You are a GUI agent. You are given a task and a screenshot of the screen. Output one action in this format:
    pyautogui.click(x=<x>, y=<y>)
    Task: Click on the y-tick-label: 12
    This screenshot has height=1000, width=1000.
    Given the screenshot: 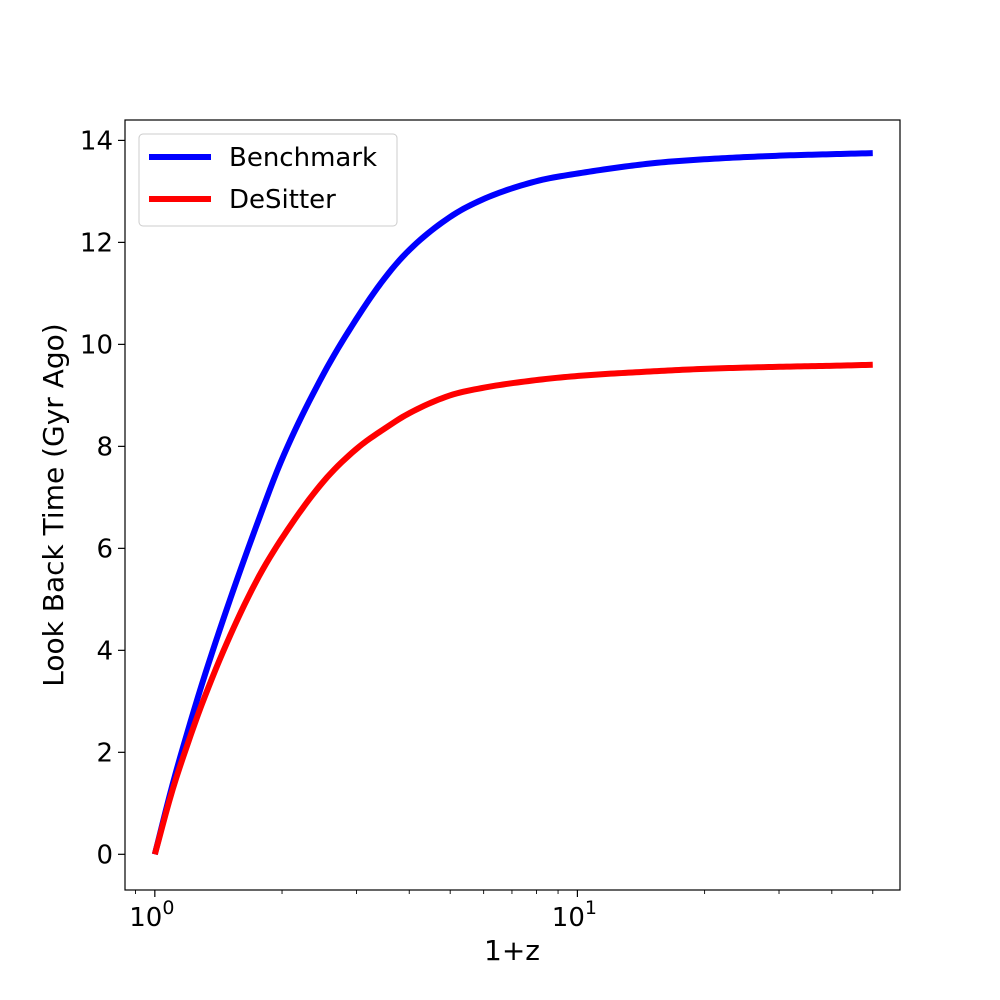 What is the action you would take?
    pyautogui.click(x=96, y=243)
    